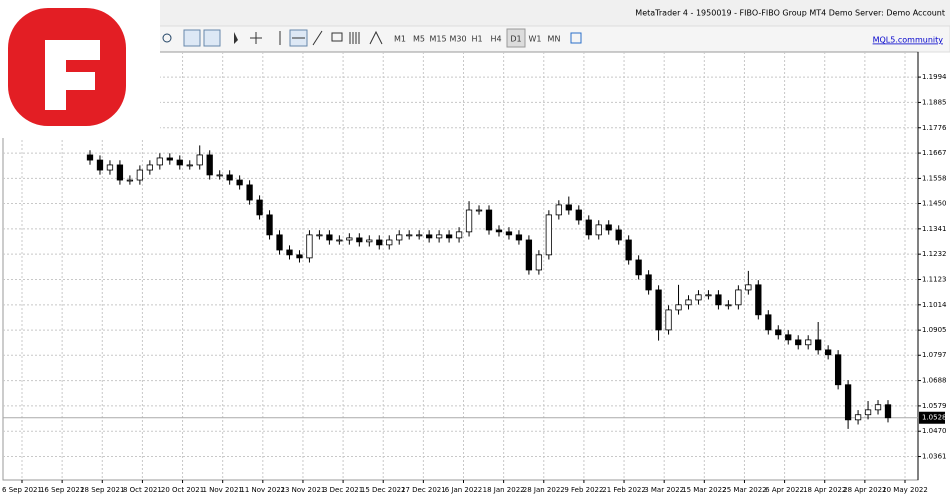  What do you see at coordinates (495, 39) in the screenshot?
I see `timeframe-button: H4` at bounding box center [495, 39].